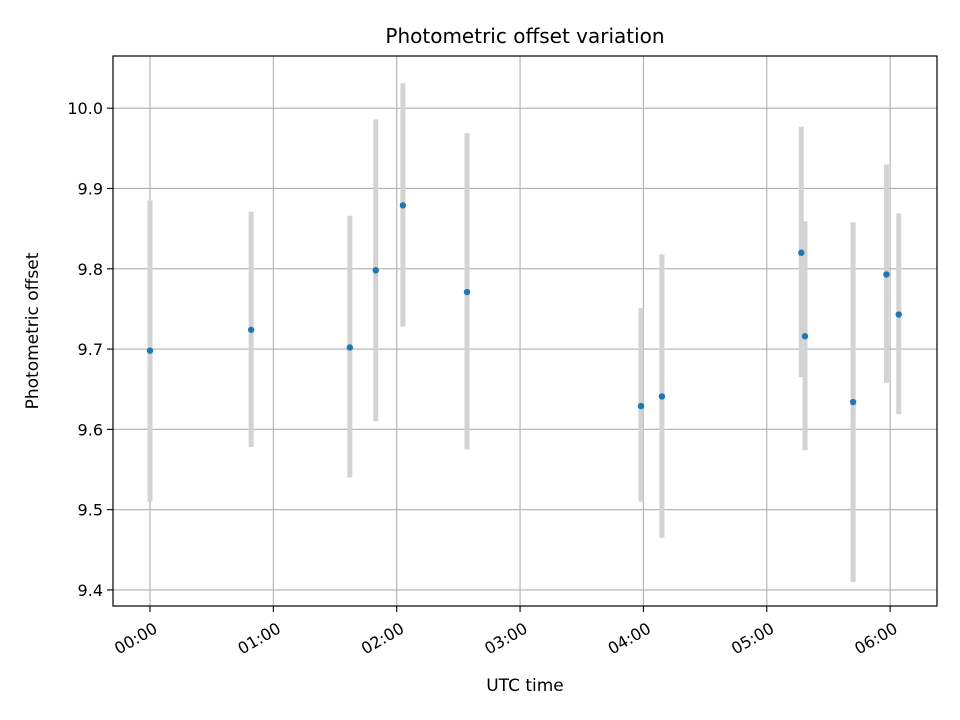 Image resolution: width=960 pixels, height=720 pixels. I want to click on y-axis-label: Photometric offset, so click(33, 330).